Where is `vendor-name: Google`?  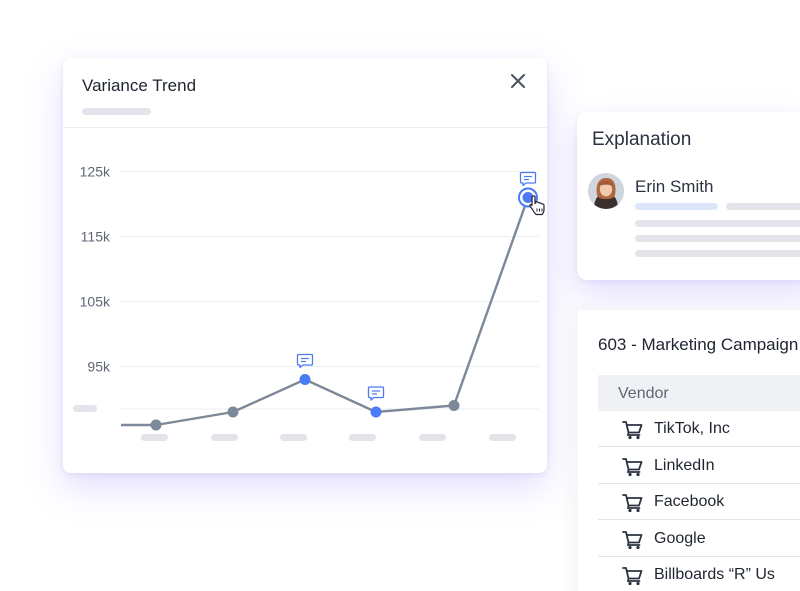 vendor-name: Google is located at coordinates (680, 538).